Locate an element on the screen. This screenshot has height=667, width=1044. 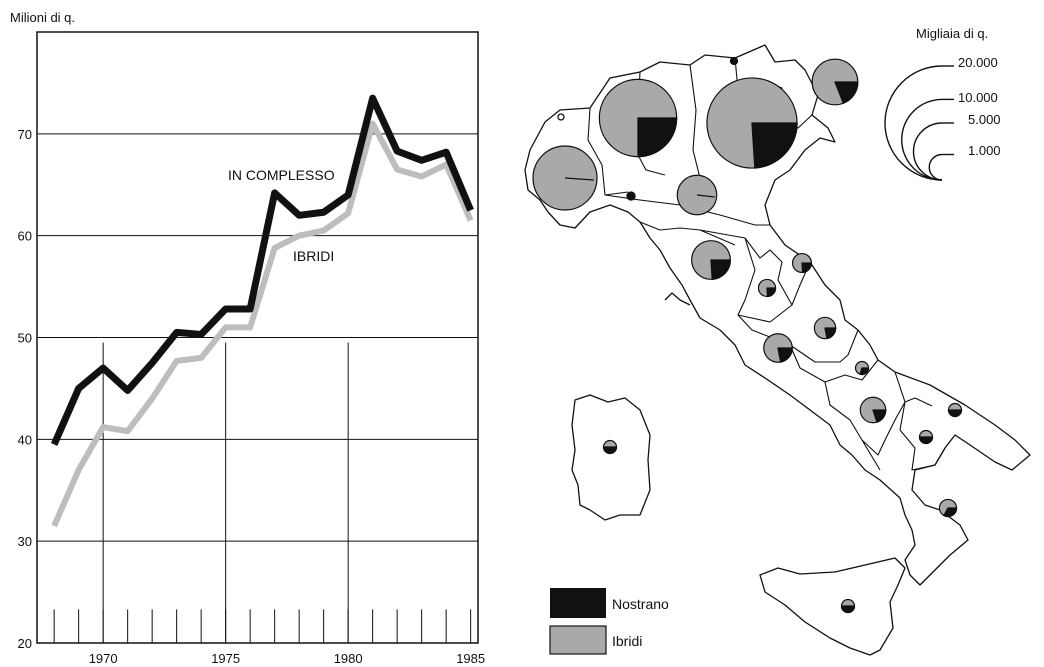
x-tick-label-1985: 1985 is located at coordinates (470, 658).